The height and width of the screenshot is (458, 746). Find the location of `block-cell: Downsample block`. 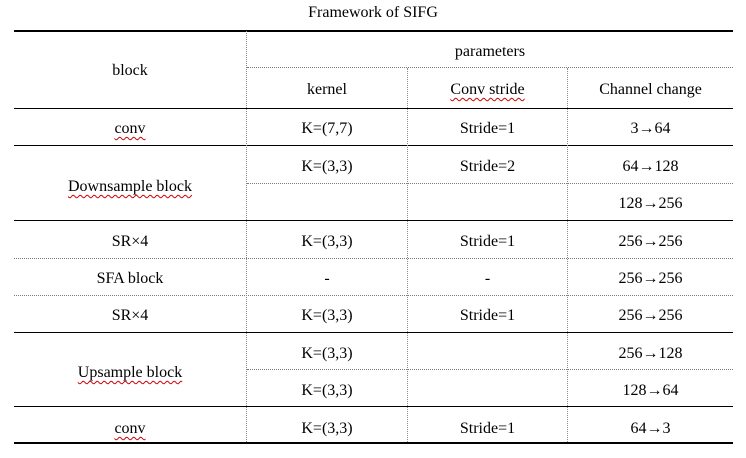

block-cell: Downsample block is located at coordinates (130, 187).